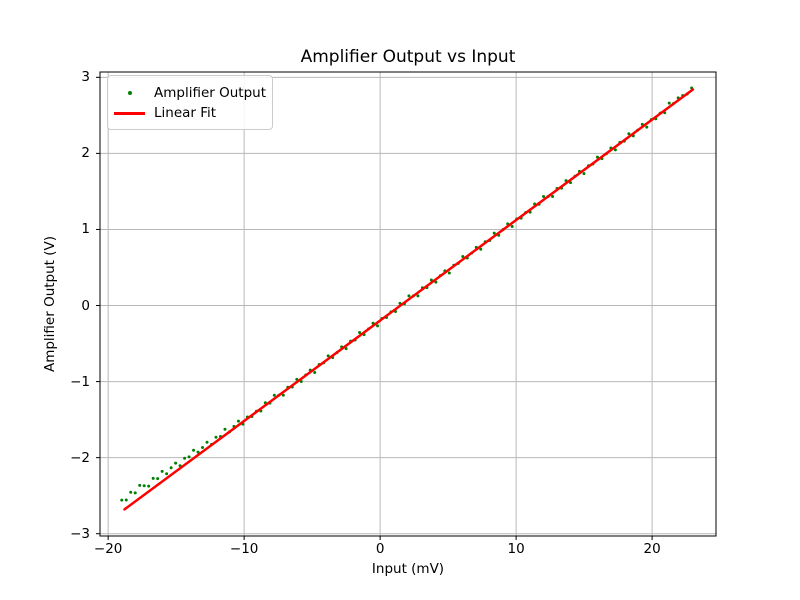 Image resolution: width=800 pixels, height=600 pixels. I want to click on y-tick-label: −2, so click(80, 457).